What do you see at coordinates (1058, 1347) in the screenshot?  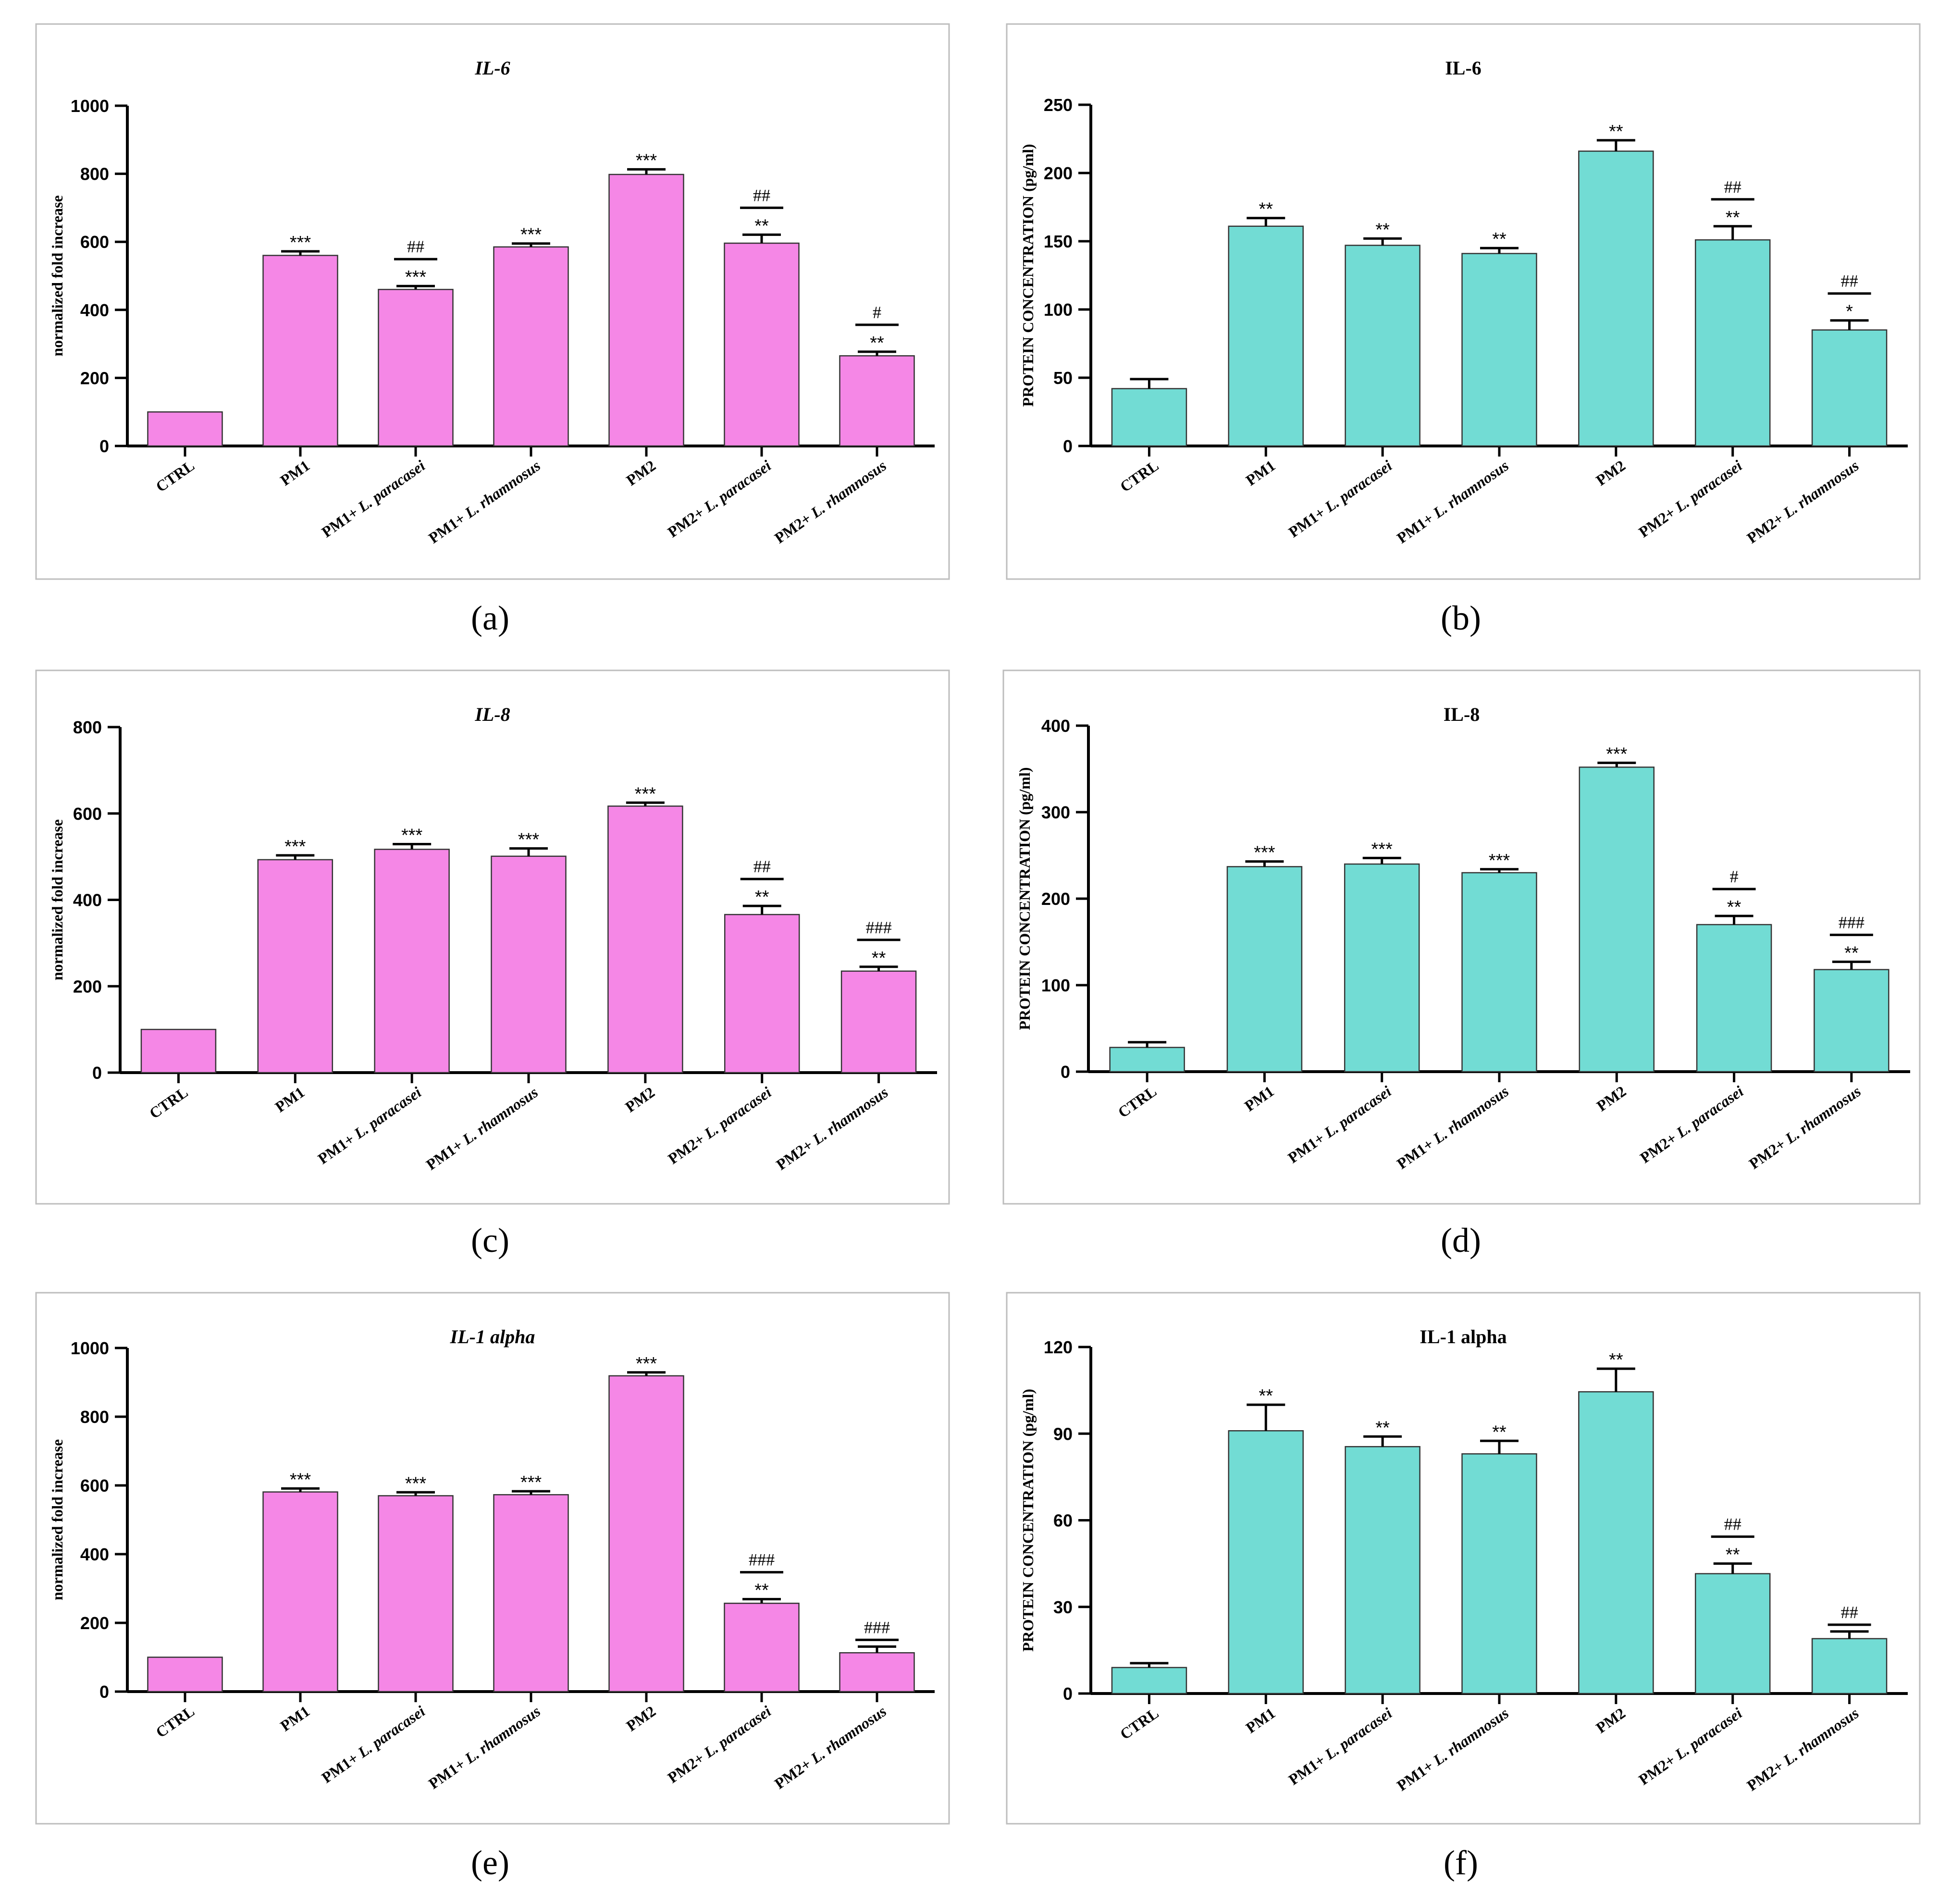 I see `y-tick-label: 120` at bounding box center [1058, 1347].